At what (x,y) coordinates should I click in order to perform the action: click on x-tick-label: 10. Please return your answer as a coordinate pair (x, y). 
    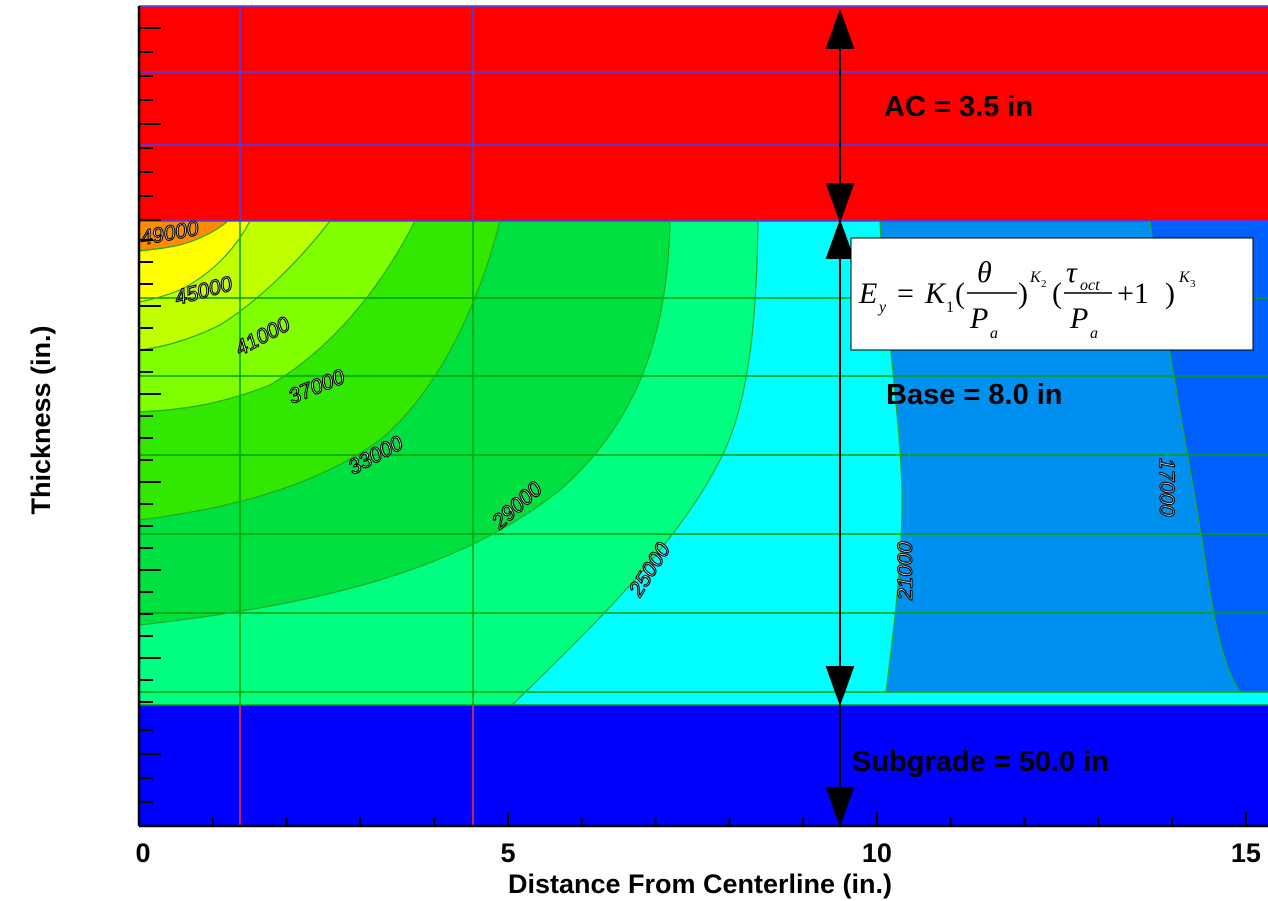
    Looking at the image, I should click on (877, 853).